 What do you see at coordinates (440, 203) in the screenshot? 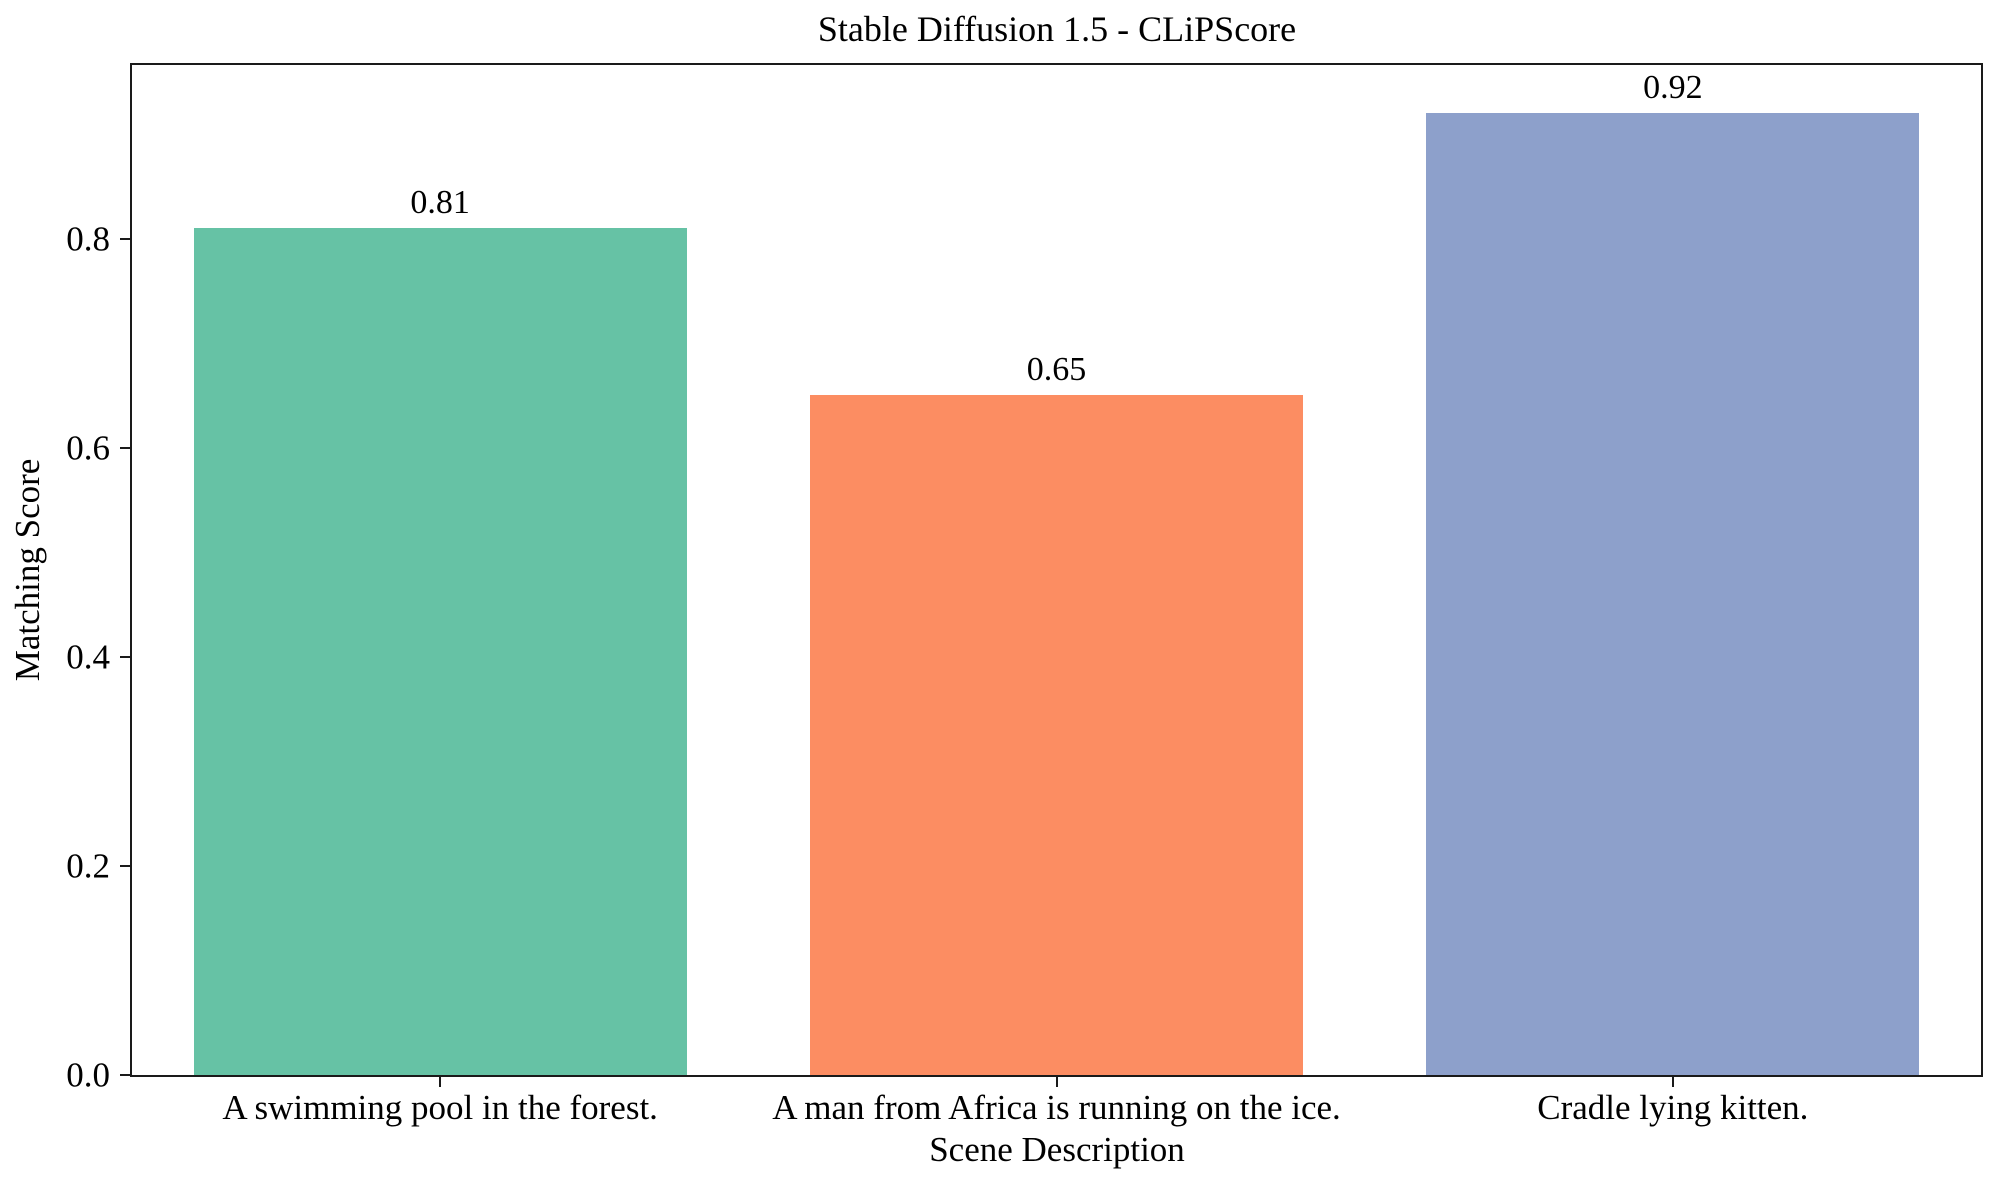
I see `bar-value-label: 0.81` at bounding box center [440, 203].